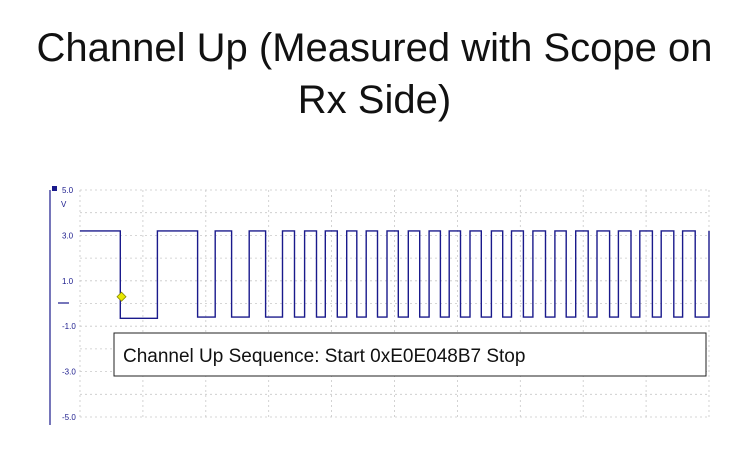  I want to click on slide-title-line-1: Channel Up (Measured with Scope on, so click(374, 48).